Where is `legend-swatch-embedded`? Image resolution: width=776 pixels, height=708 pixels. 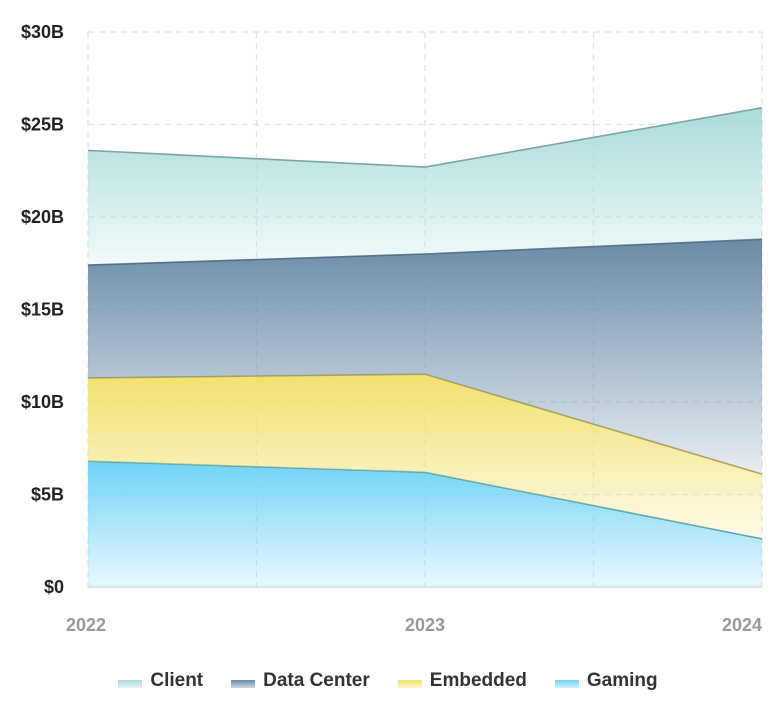
legend-swatch-embedded is located at coordinates (409, 684).